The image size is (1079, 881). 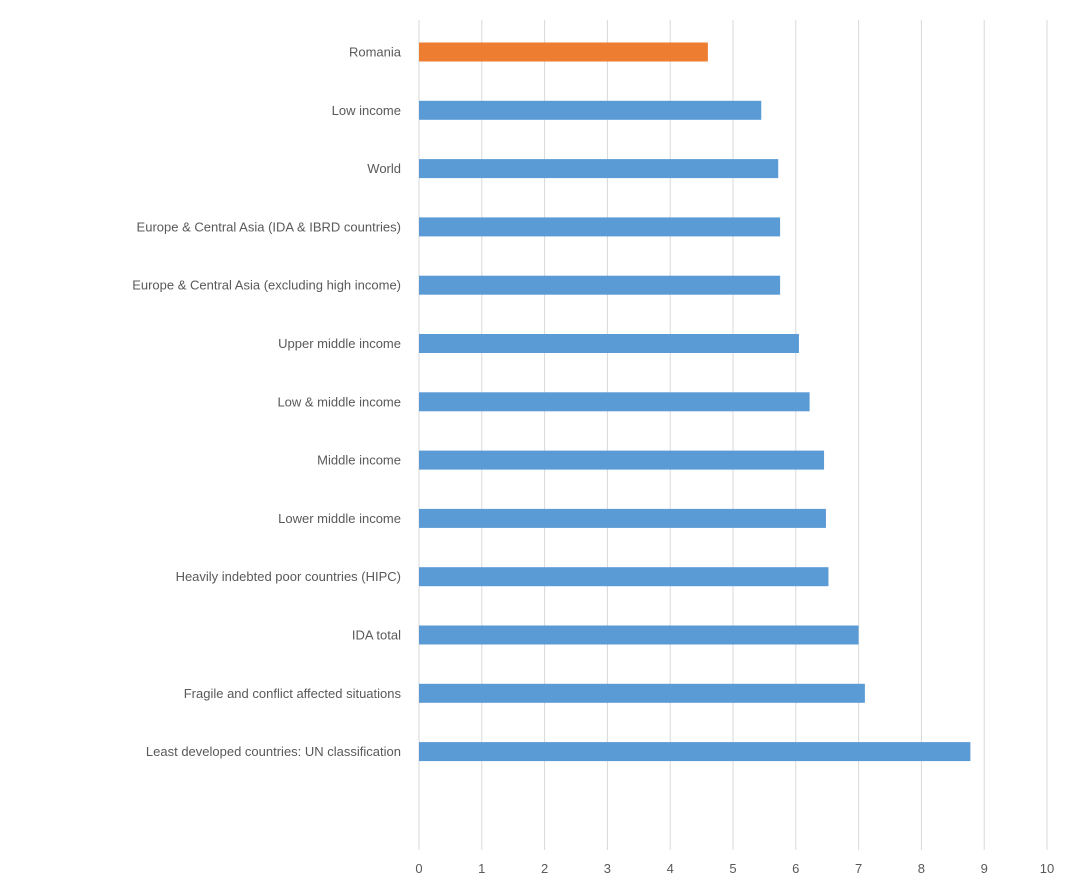 What do you see at coordinates (670, 868) in the screenshot?
I see `x-tick-label: 4` at bounding box center [670, 868].